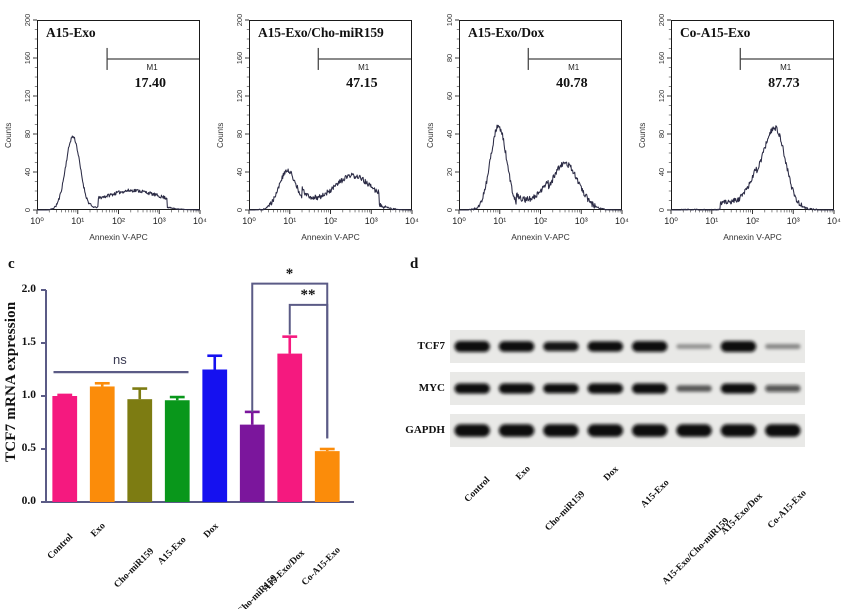 This screenshot has height=609, width=850. Describe the element at coordinates (71, 32) in the screenshot. I see `flow-panel-title: A15-Exo` at that location.